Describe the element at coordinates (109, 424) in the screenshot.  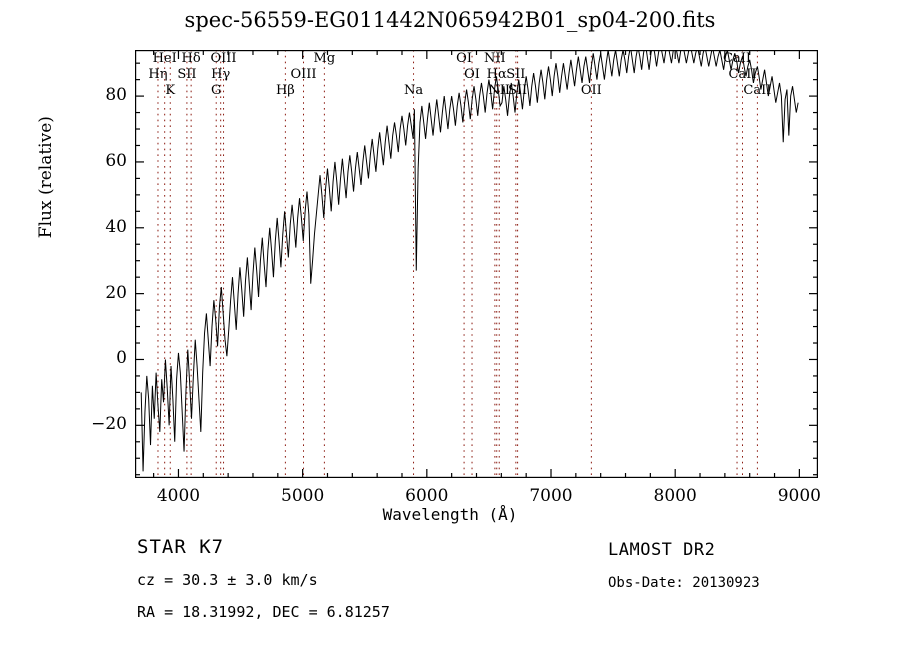
I see `y-tick-label: −20` at that location.